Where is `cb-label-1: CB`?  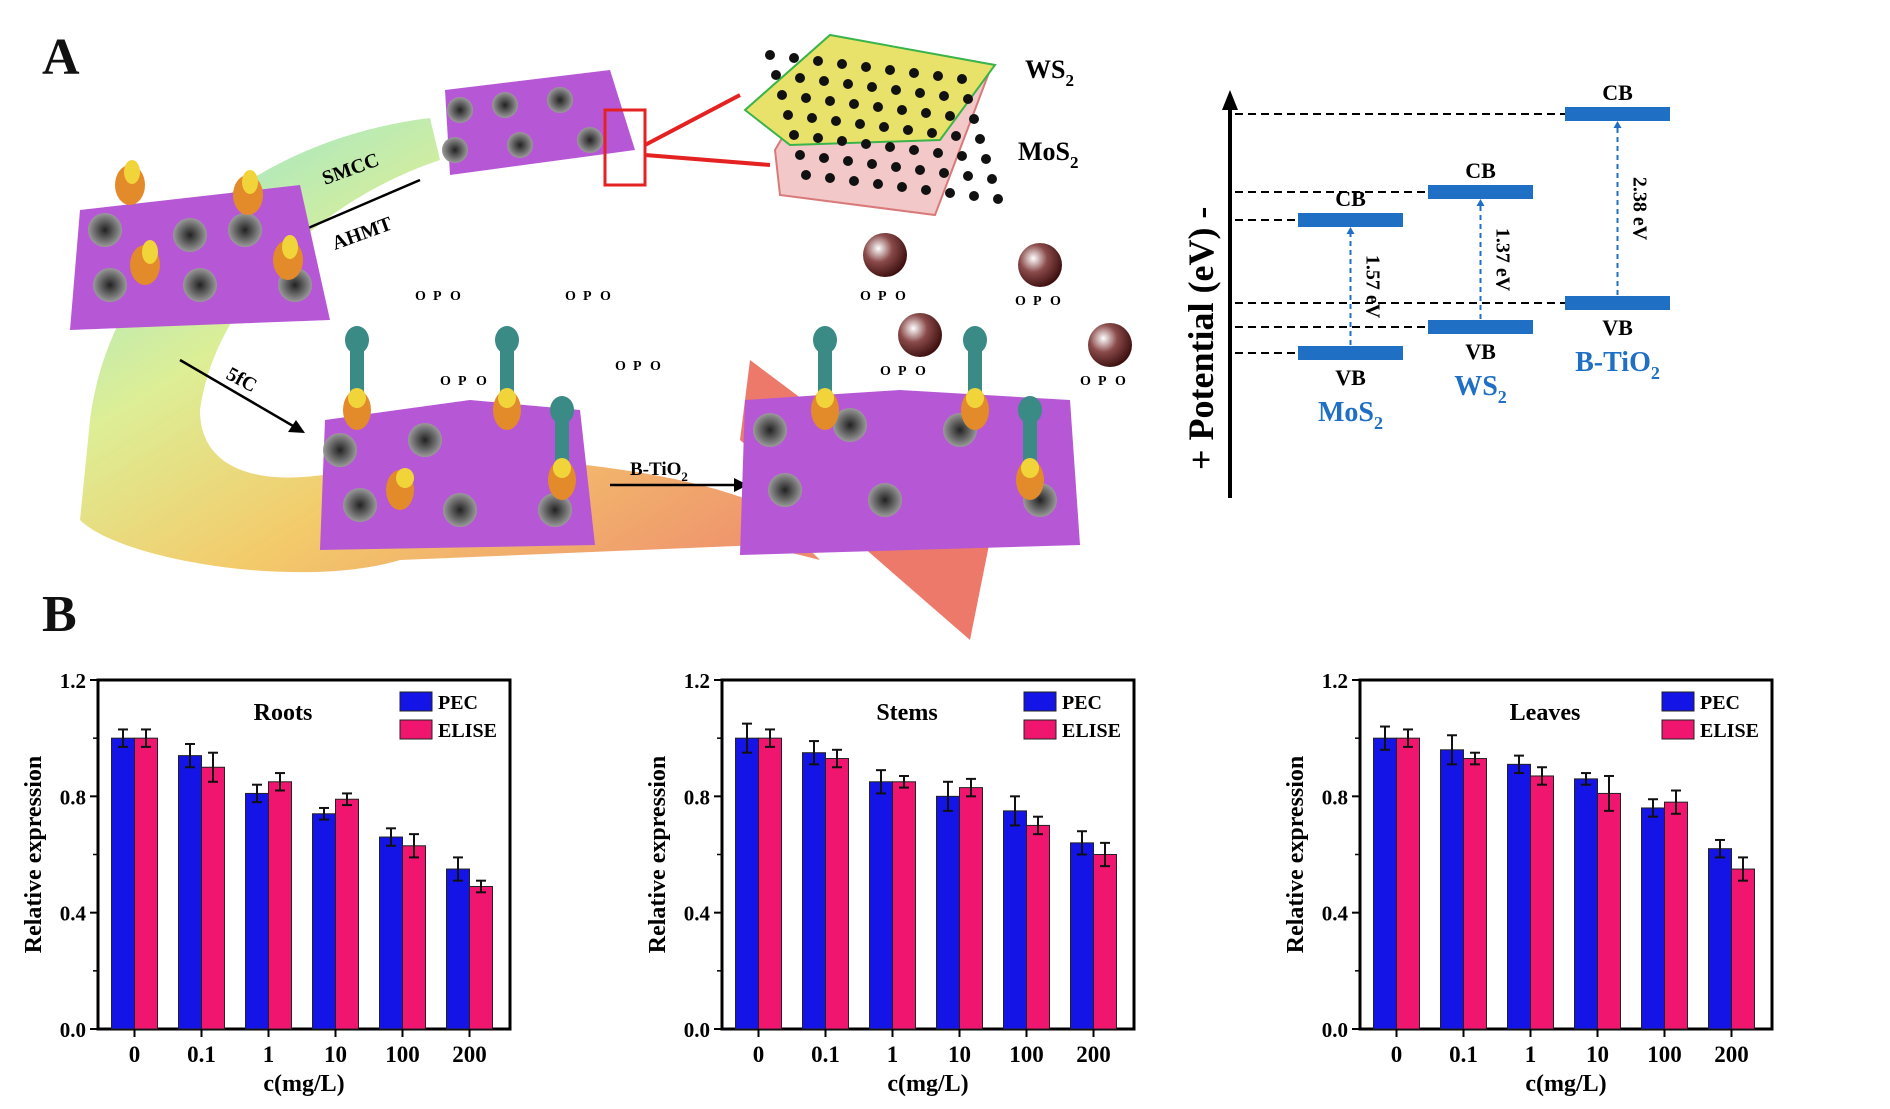
cb-label-1: CB is located at coordinates (1480, 170).